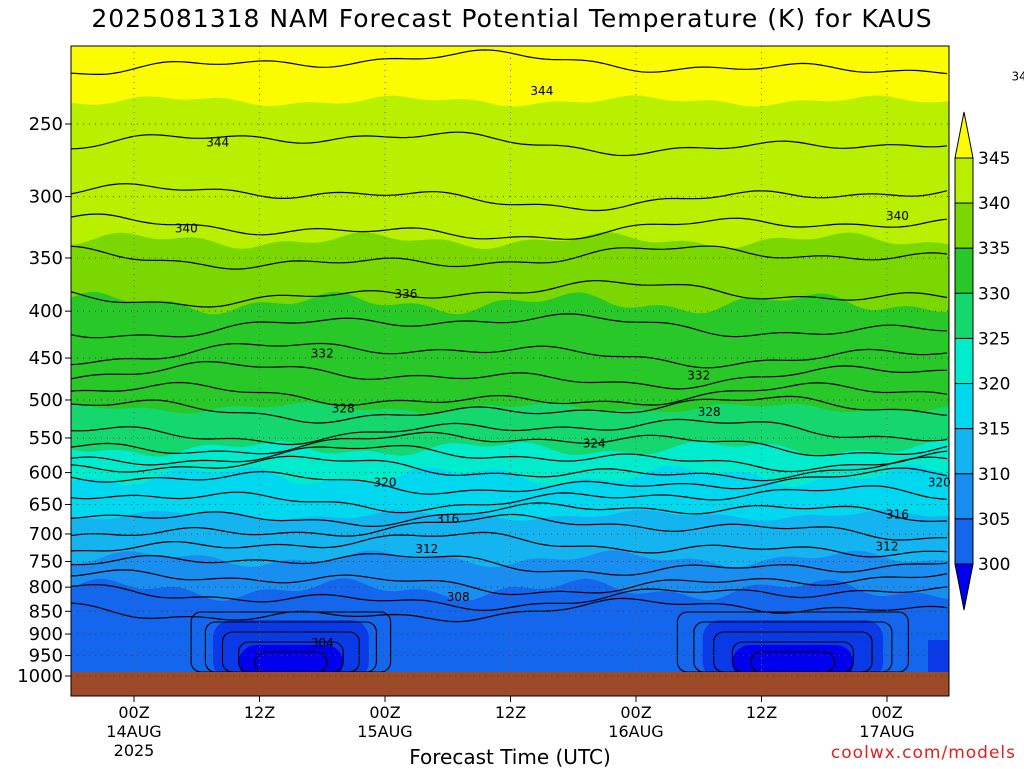  What do you see at coordinates (458, 597) in the screenshot?
I see `contour-label: 308` at bounding box center [458, 597].